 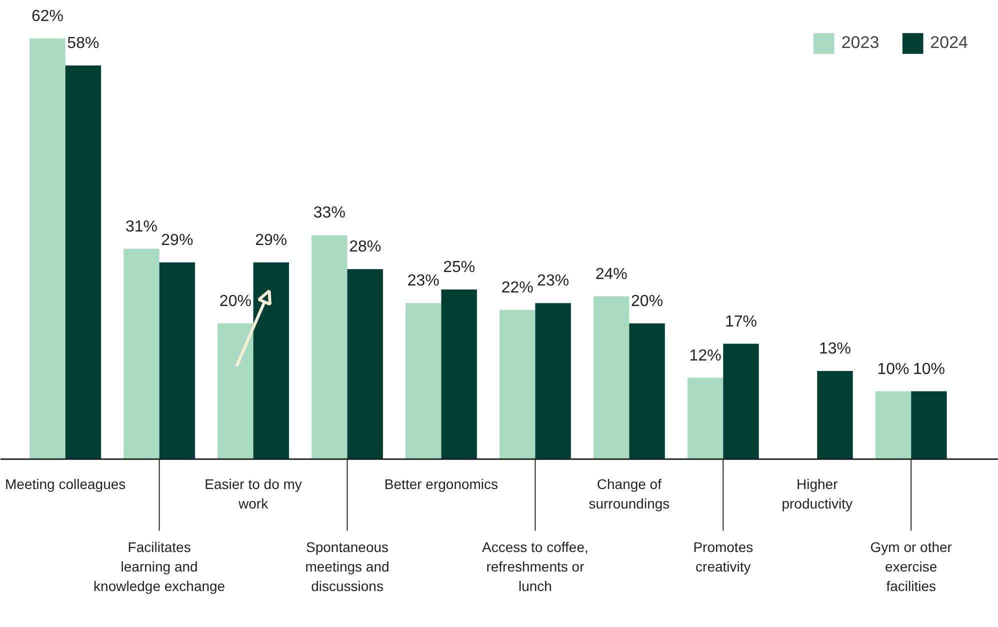 I want to click on data-label: 17%, so click(x=741, y=321).